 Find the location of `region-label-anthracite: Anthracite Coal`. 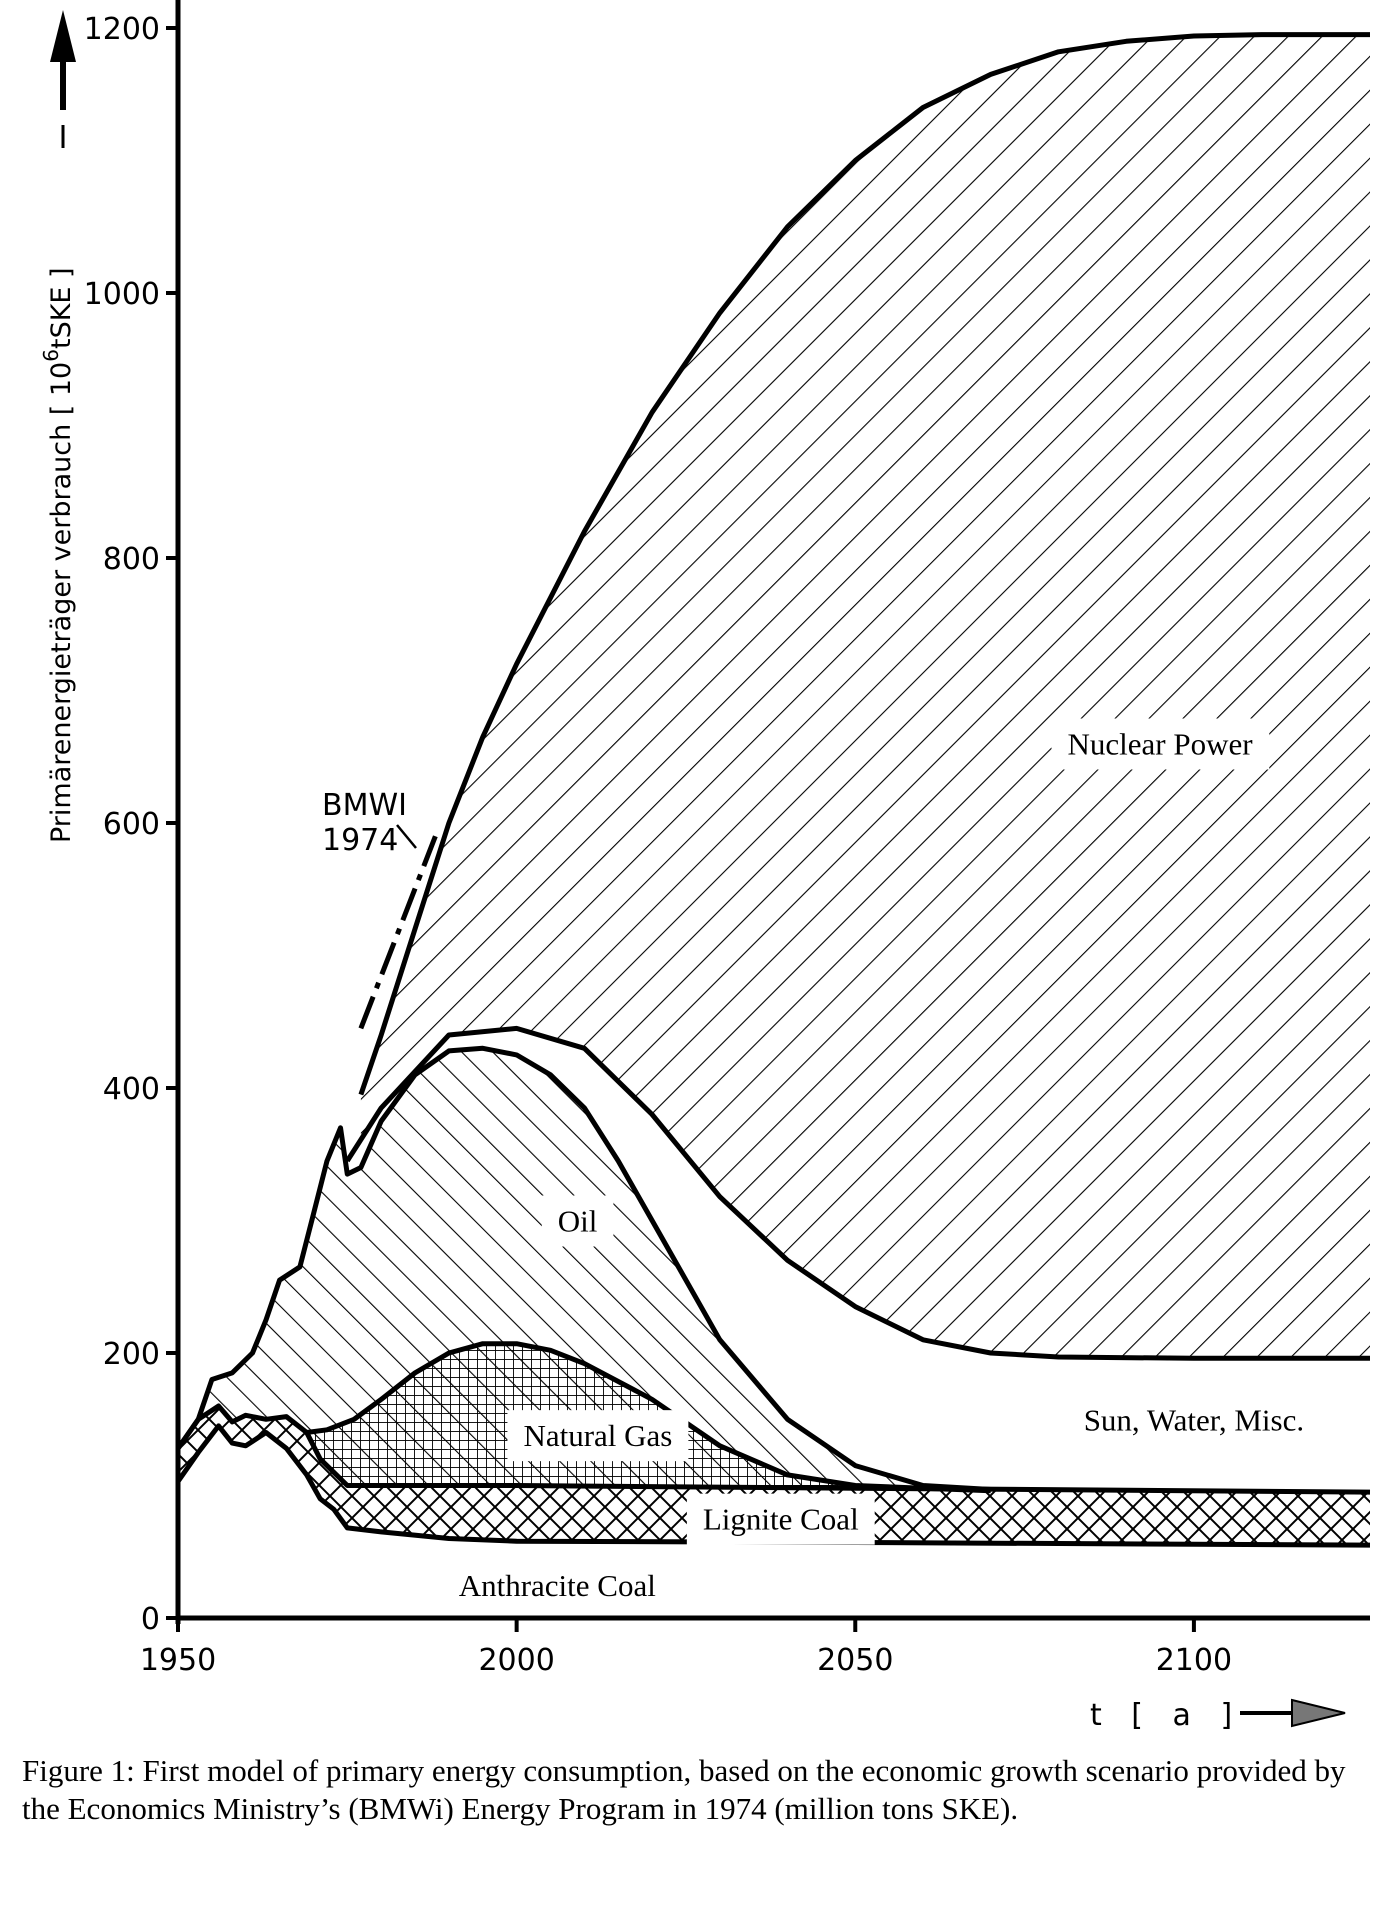

region-label-anthracite: Anthracite Coal is located at coordinates (557, 1585).